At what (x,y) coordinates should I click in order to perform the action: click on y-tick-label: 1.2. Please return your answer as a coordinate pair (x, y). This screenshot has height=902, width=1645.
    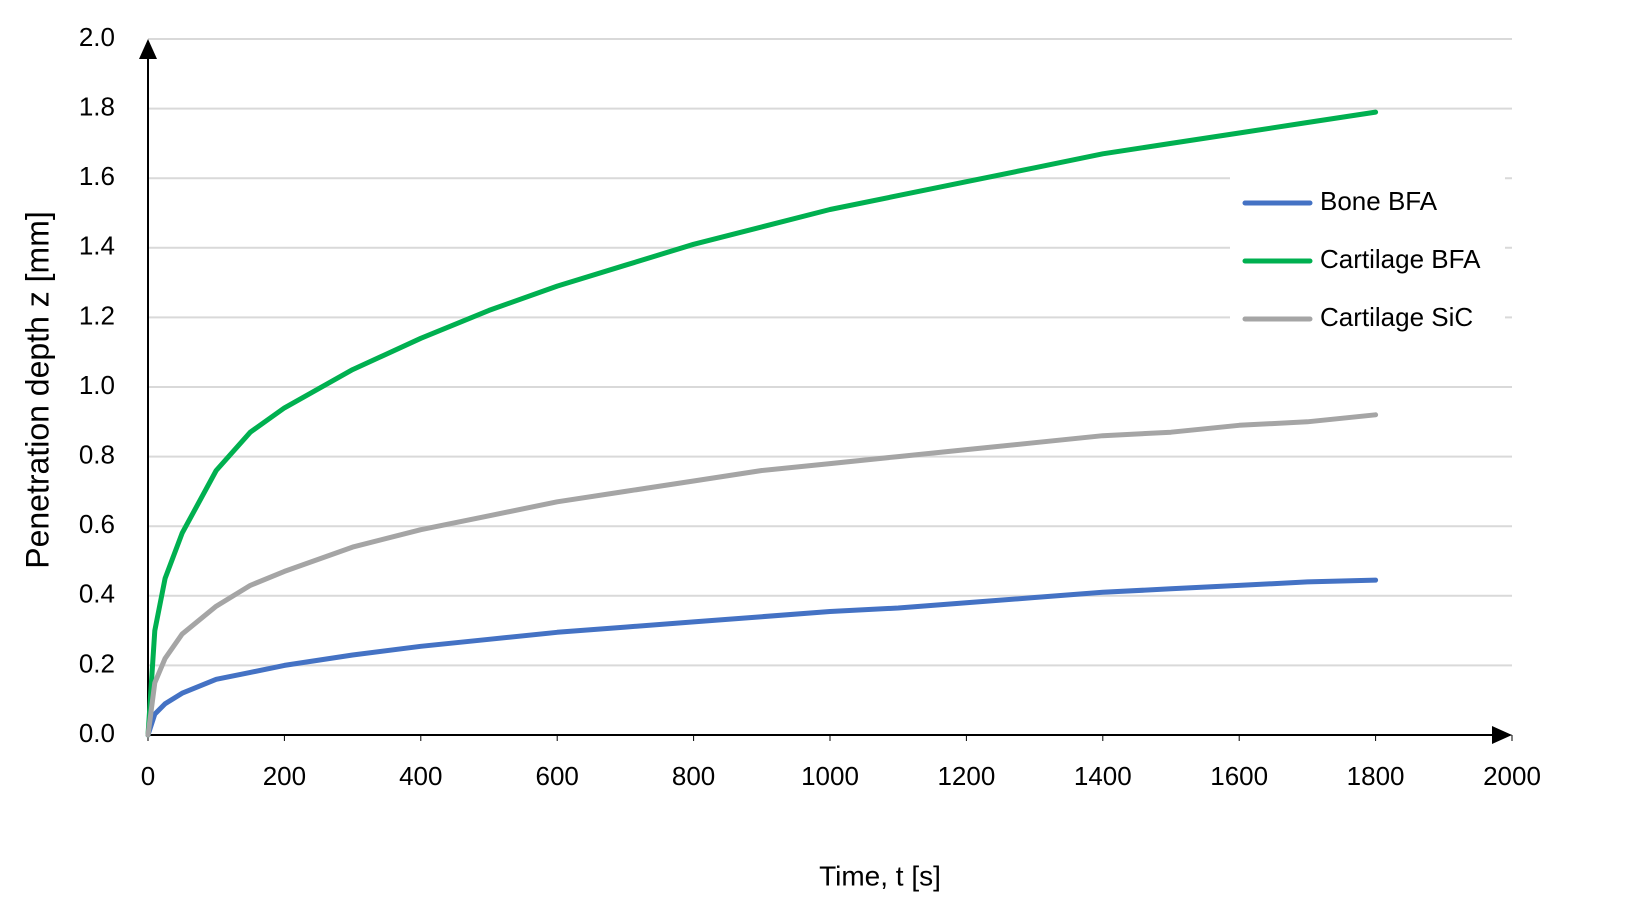
    Looking at the image, I should click on (97, 315).